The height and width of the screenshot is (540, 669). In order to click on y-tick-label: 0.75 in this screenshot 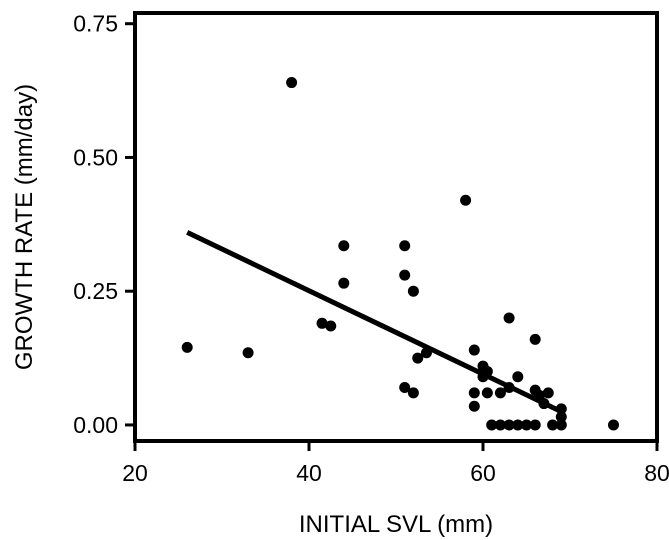, I will do `click(95, 24)`.